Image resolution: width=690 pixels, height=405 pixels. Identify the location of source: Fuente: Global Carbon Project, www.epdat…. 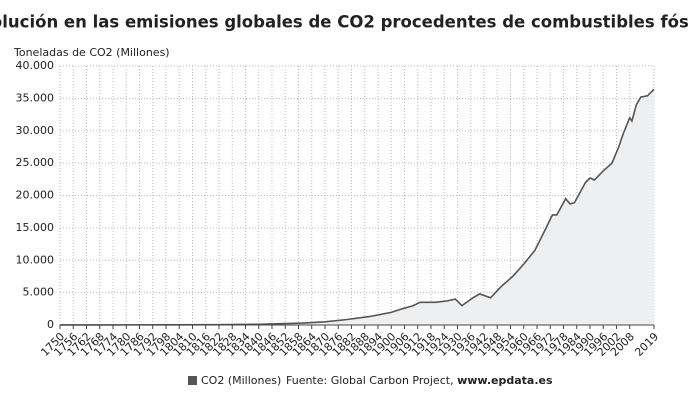
(419, 380).